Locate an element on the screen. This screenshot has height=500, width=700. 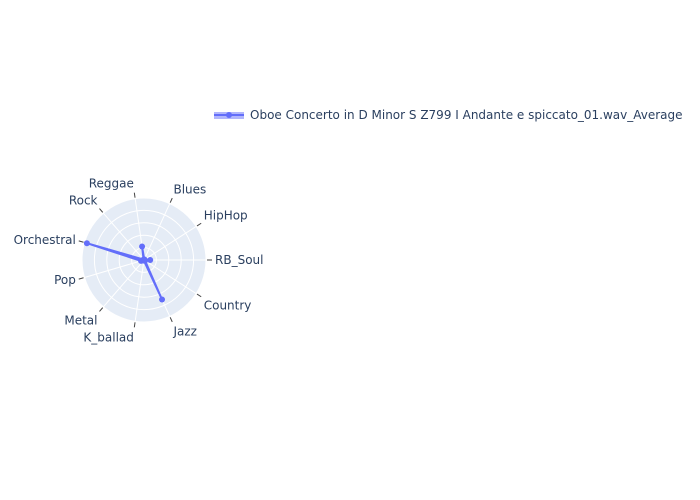
angular-axis-label: Pop is located at coordinates (65, 280).